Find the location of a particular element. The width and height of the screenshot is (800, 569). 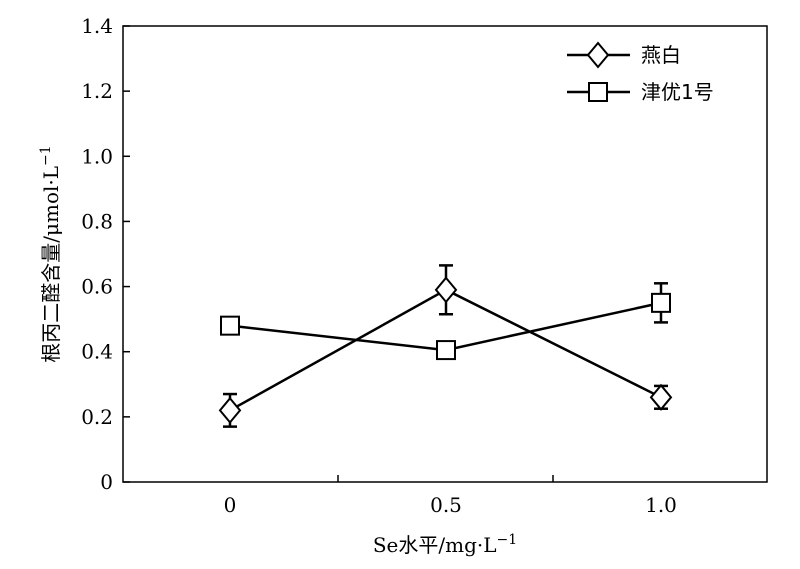

y-tick-label: 1.0 is located at coordinates (97, 156).